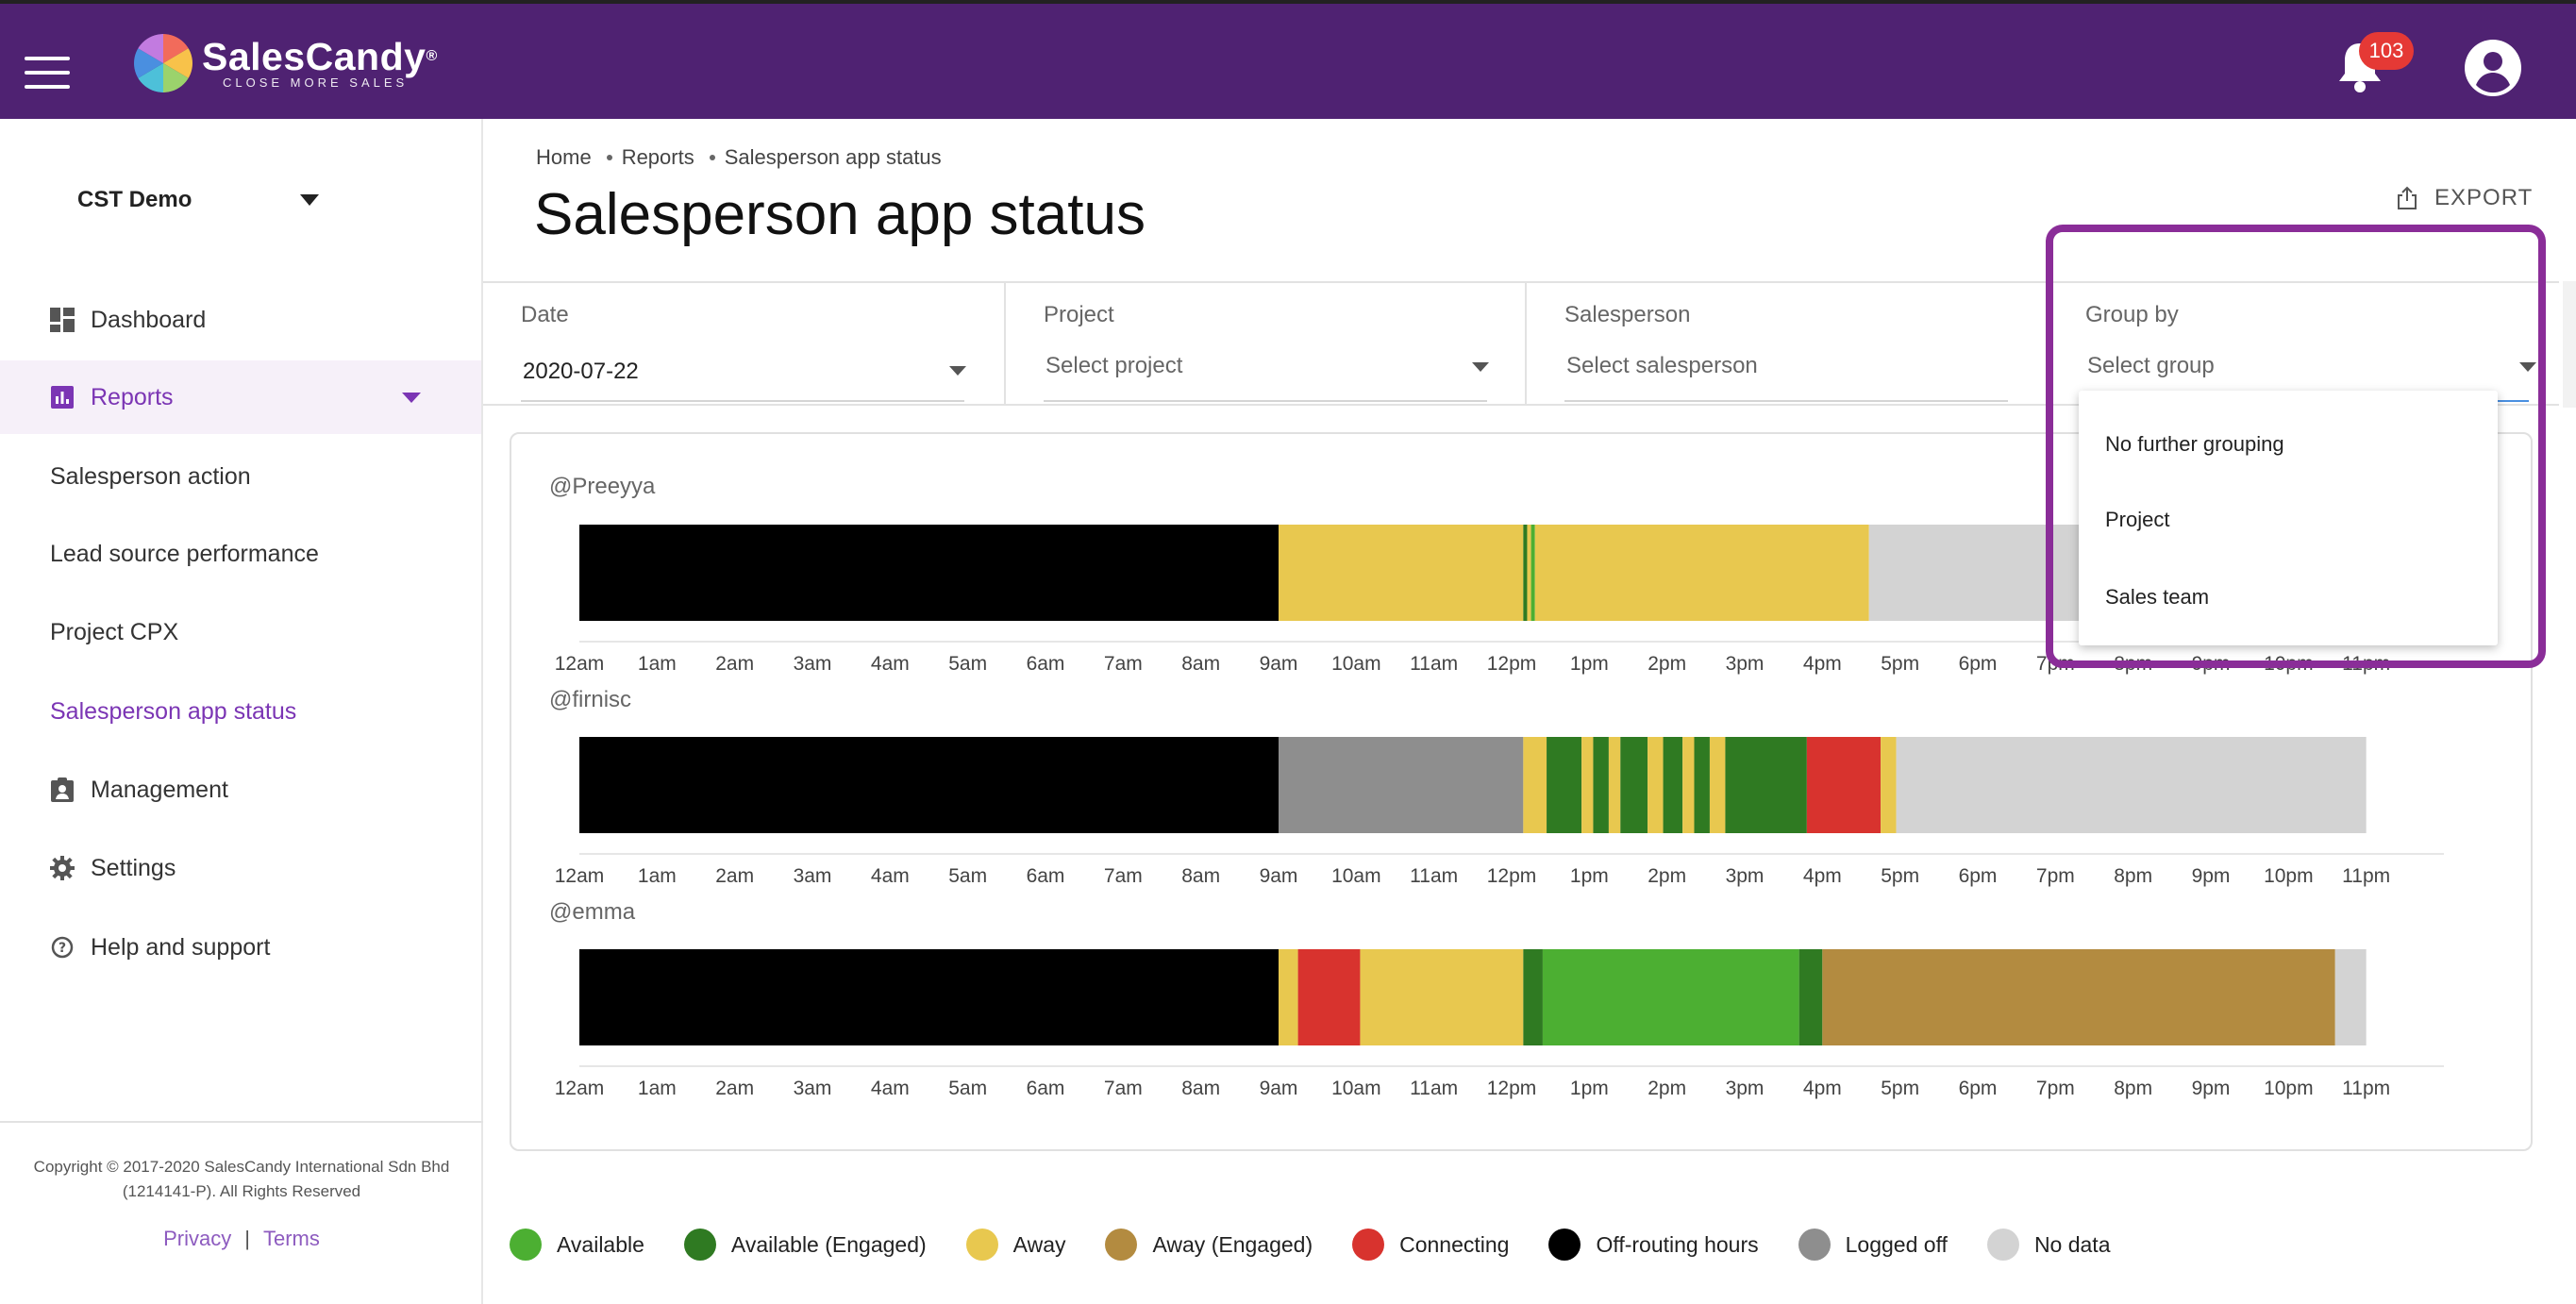 This screenshot has height=1304, width=2576. What do you see at coordinates (2055, 876) in the screenshot?
I see `x-tick-label: 7pm` at bounding box center [2055, 876].